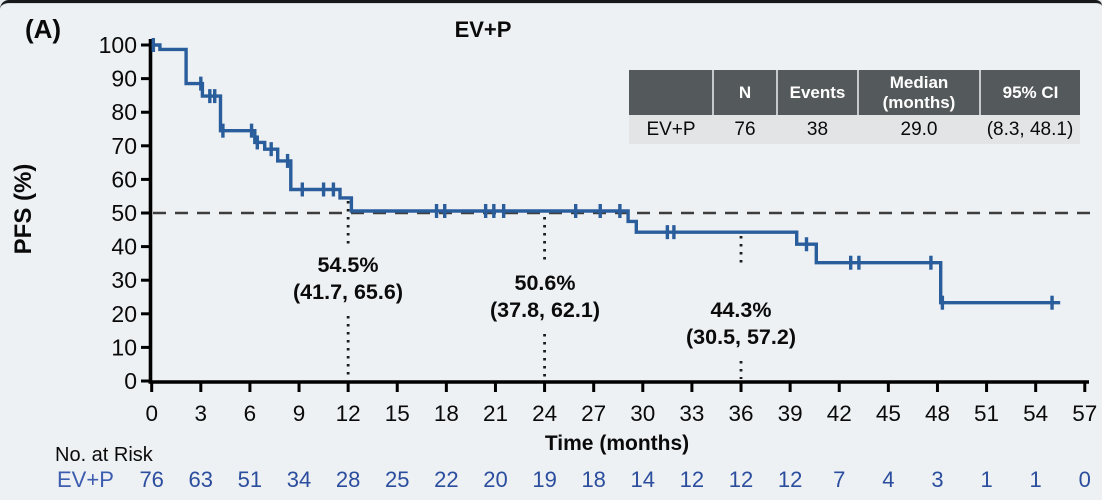 The width and height of the screenshot is (1102, 500). I want to click on y-tick-label: 0, so click(130, 381).